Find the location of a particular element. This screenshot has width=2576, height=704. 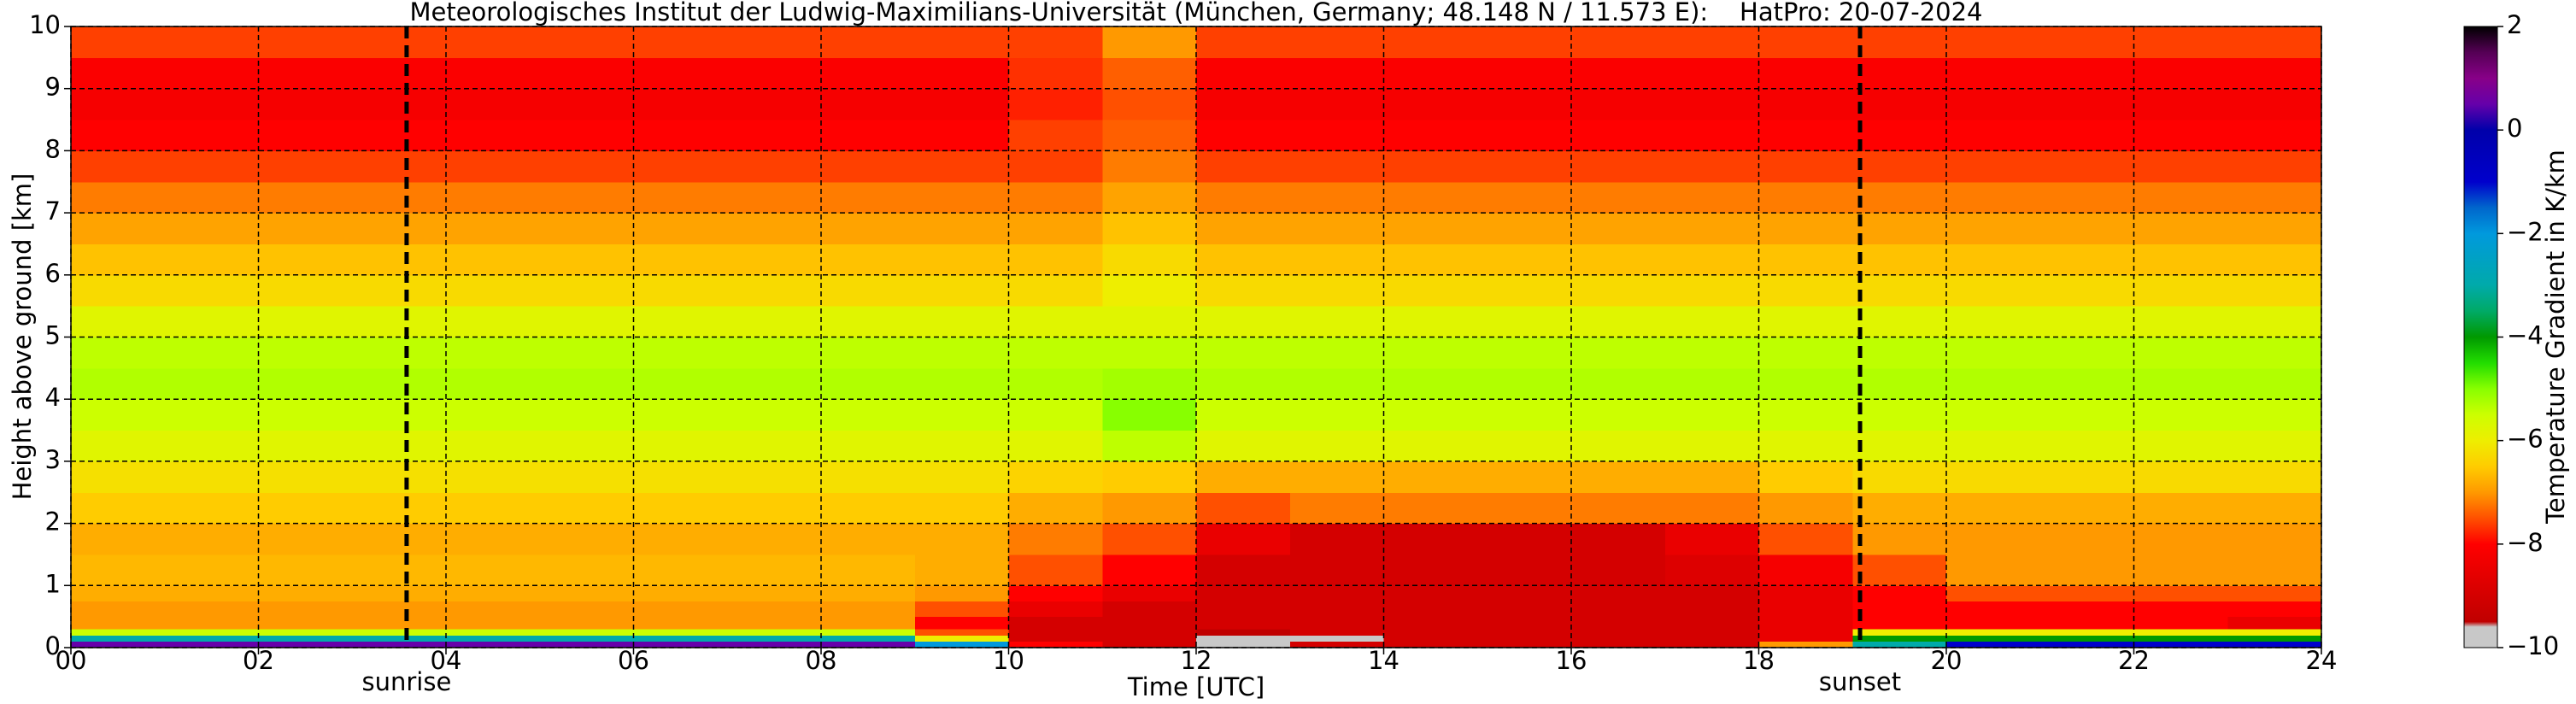

x-tick-label: 12 is located at coordinates (1196, 660).